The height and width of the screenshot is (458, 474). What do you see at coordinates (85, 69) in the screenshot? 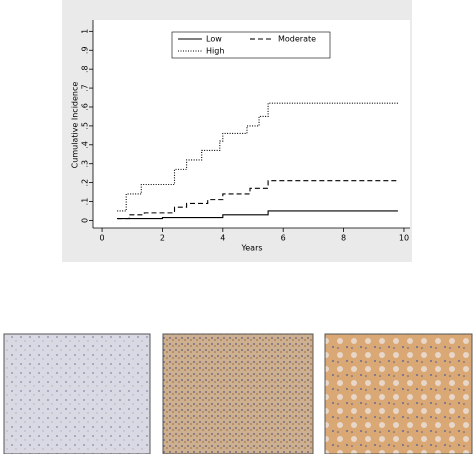
I see `y-tick-label: .8` at bounding box center [85, 69].